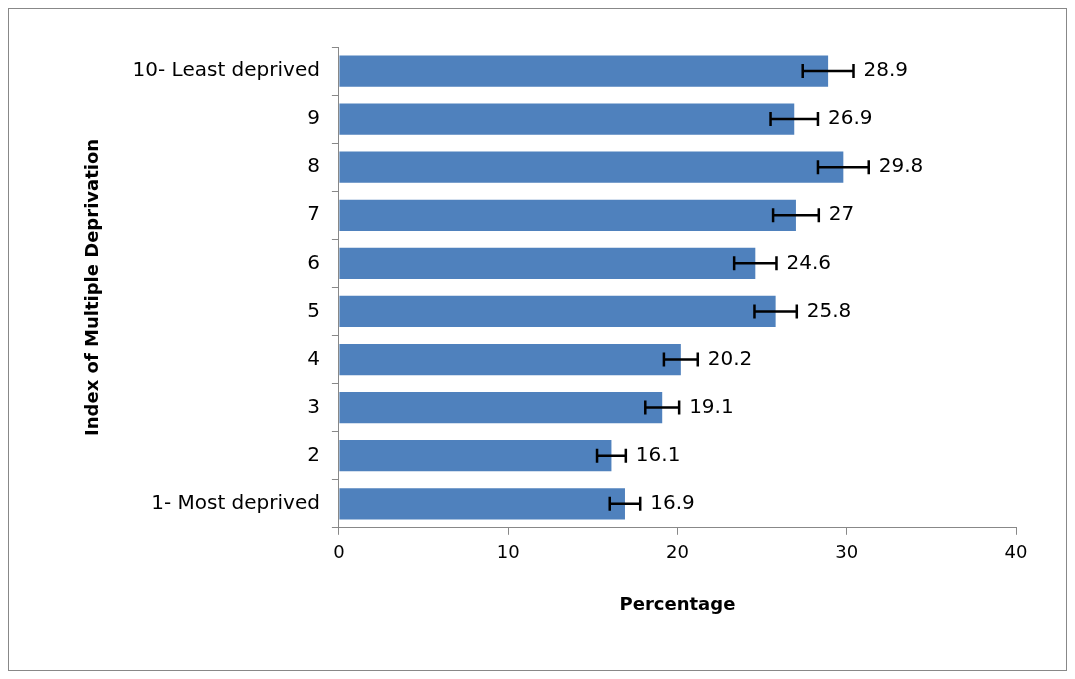 This screenshot has height=679, width=1075. What do you see at coordinates (901, 165) in the screenshot?
I see `data-label: 29.8` at bounding box center [901, 165].